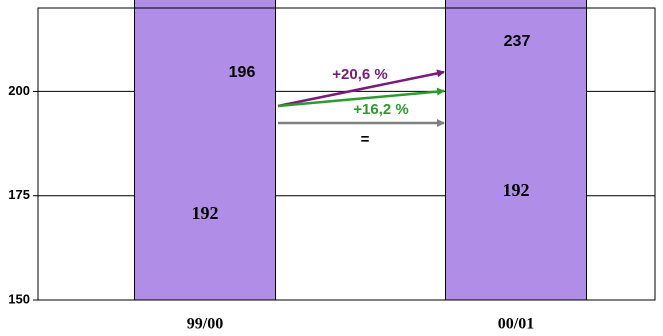  What do you see at coordinates (365, 139) in the screenshot?
I see `annotation-text: =` at bounding box center [365, 139].